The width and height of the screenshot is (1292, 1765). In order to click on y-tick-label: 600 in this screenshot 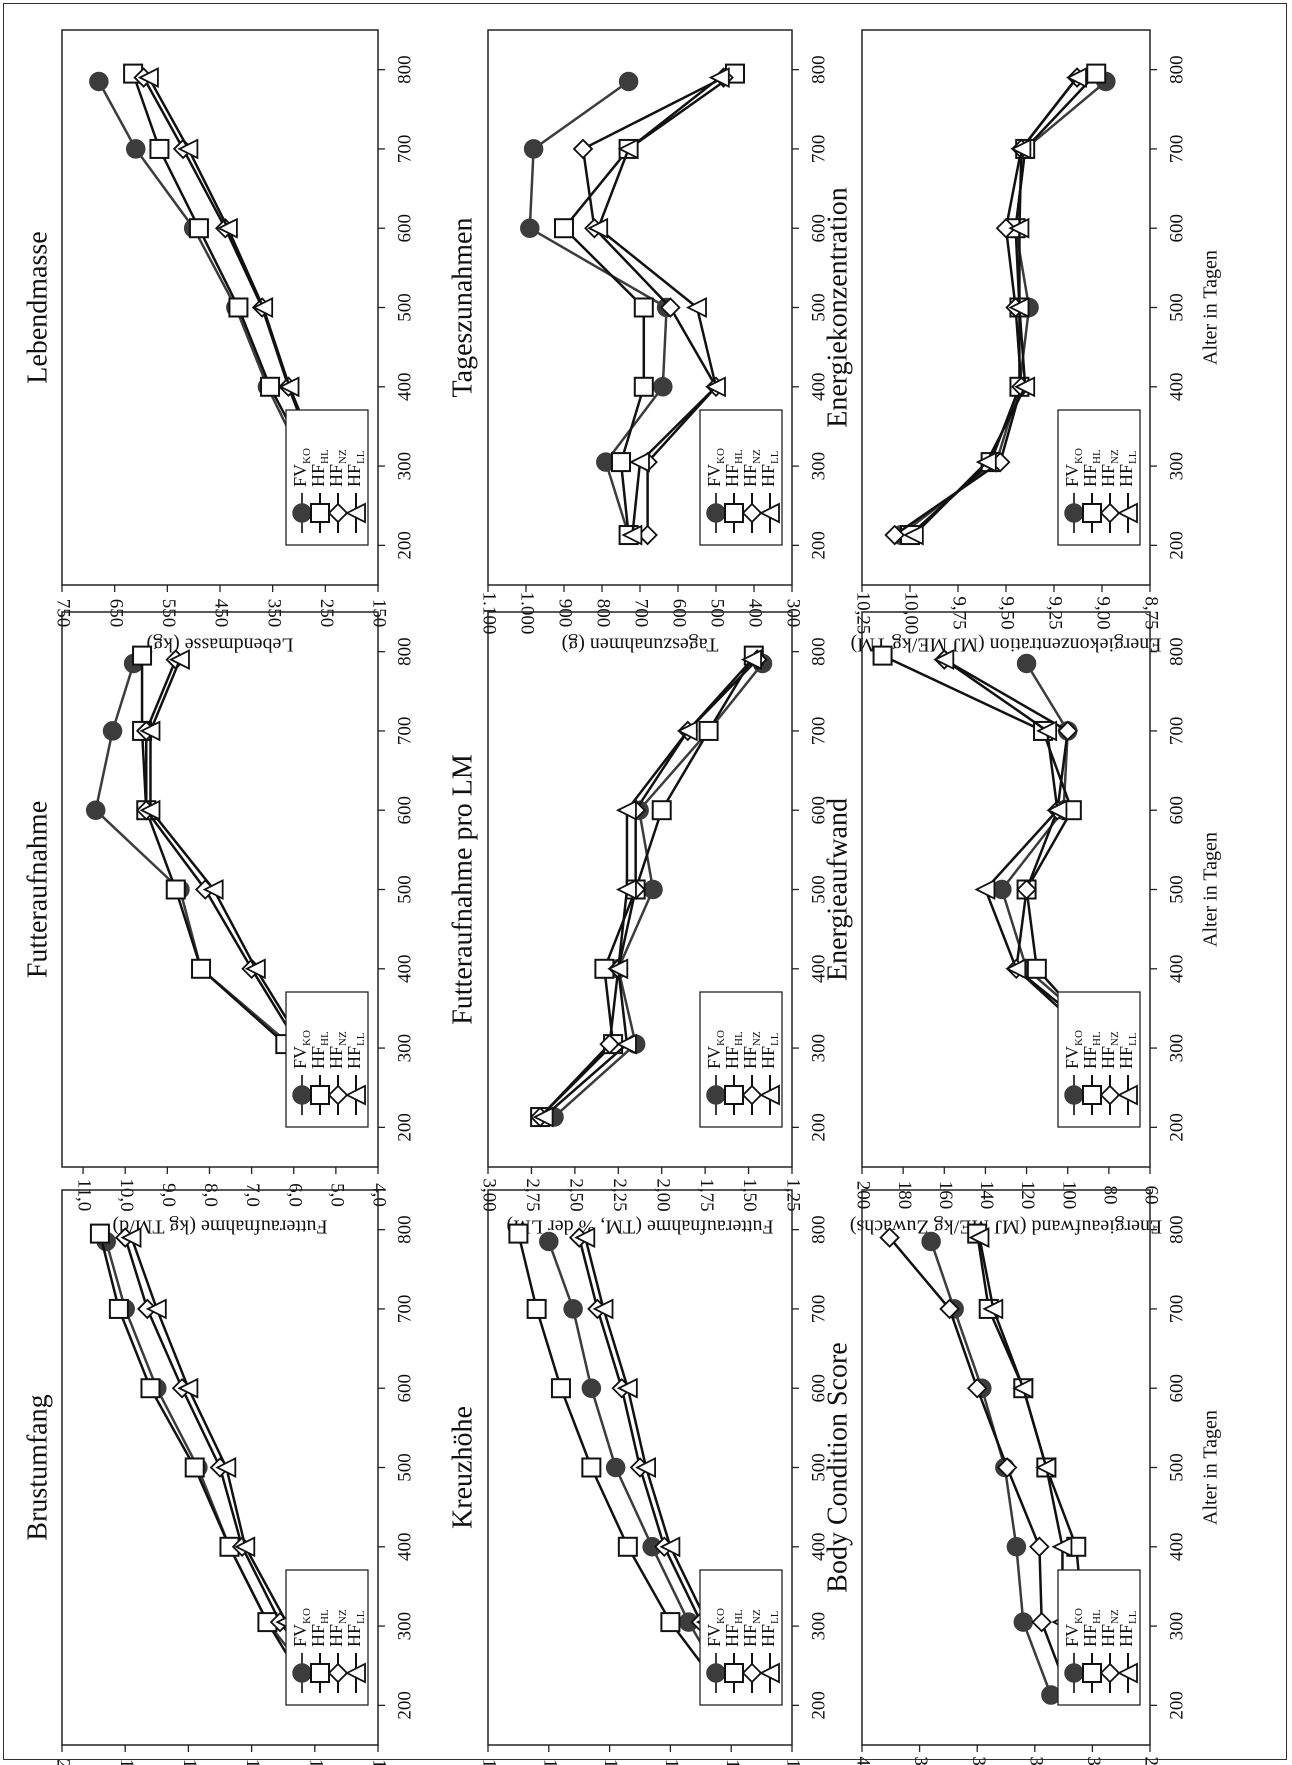, I will do `click(679, 613)`.